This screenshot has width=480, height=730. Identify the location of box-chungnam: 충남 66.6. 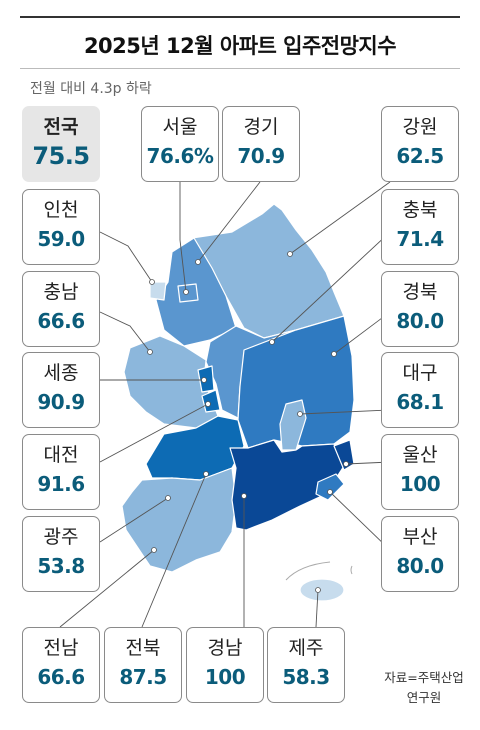
(61, 309).